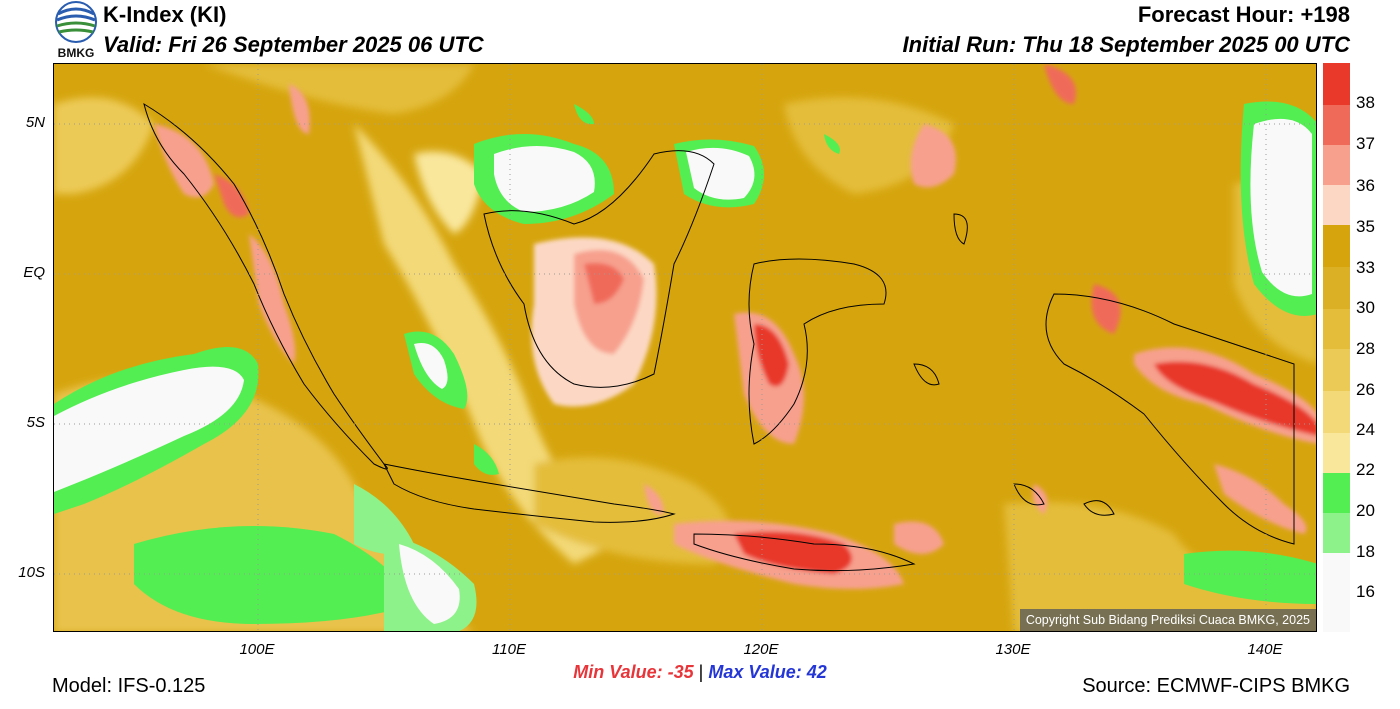 Image resolution: width=1400 pixels, height=709 pixels. I want to click on lat-label-eq: EQ, so click(34, 272).